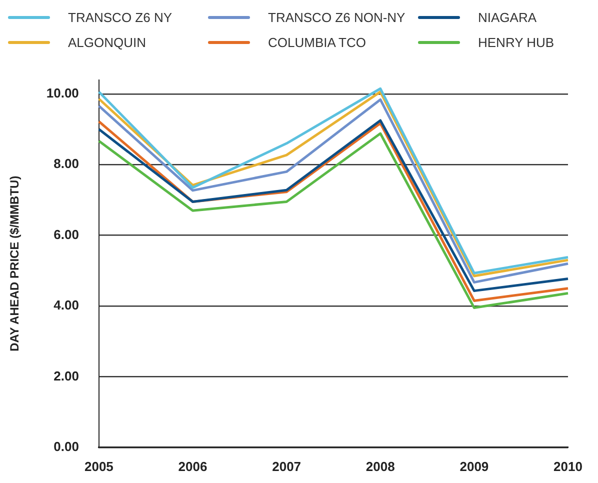 This screenshot has height=483, width=598. I want to click on x-tick-label: 2009, so click(474, 466).